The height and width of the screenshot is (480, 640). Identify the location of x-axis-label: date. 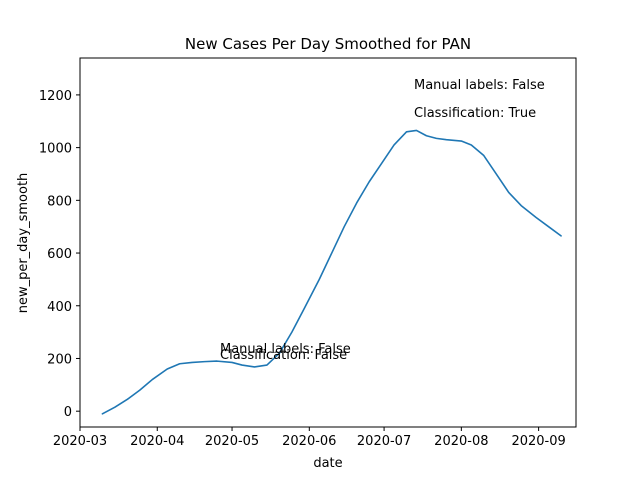
(327, 463).